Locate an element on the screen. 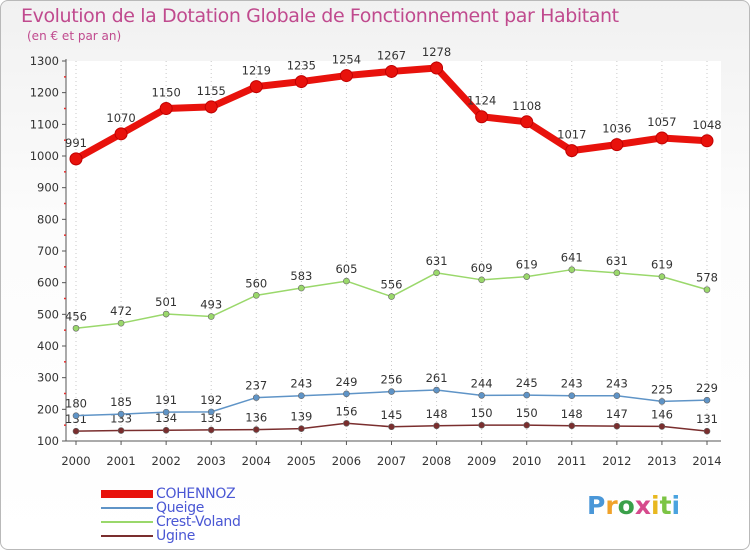 The height and width of the screenshot is (550, 750). data-label: 256 is located at coordinates (392, 380).